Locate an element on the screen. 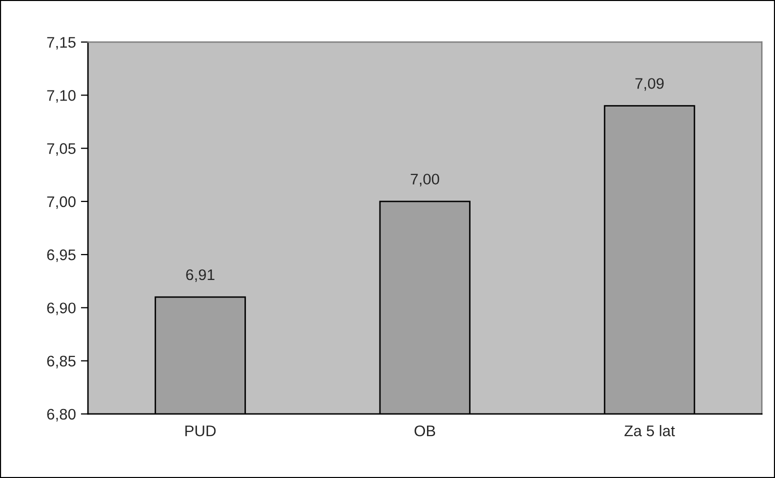 The height and width of the screenshot is (478, 775). y-tick-label: 6,90 is located at coordinates (61, 309).